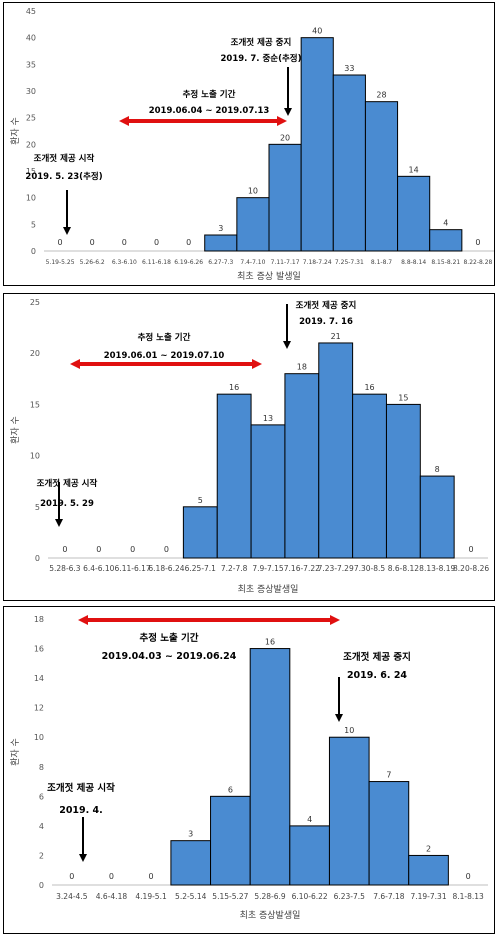  What do you see at coordinates (169, 656) in the screenshot?
I see `annotation-exposure-line: 2019.04.03 ~ 2019.06.24` at bounding box center [169, 656].